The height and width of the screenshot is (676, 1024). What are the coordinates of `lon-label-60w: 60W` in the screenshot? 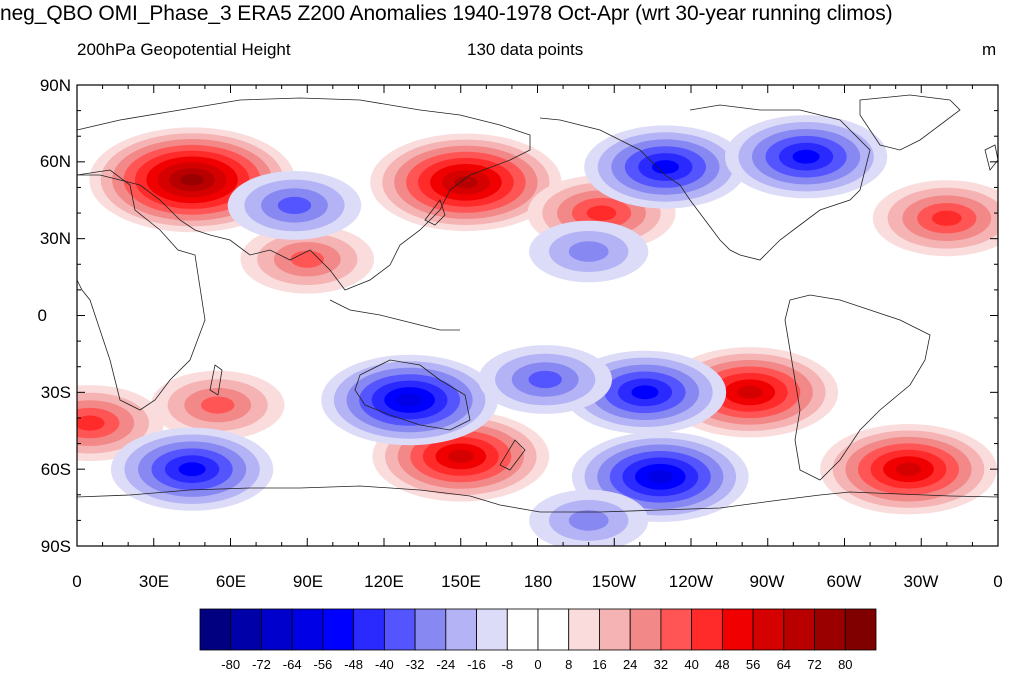 It's located at (844, 581).